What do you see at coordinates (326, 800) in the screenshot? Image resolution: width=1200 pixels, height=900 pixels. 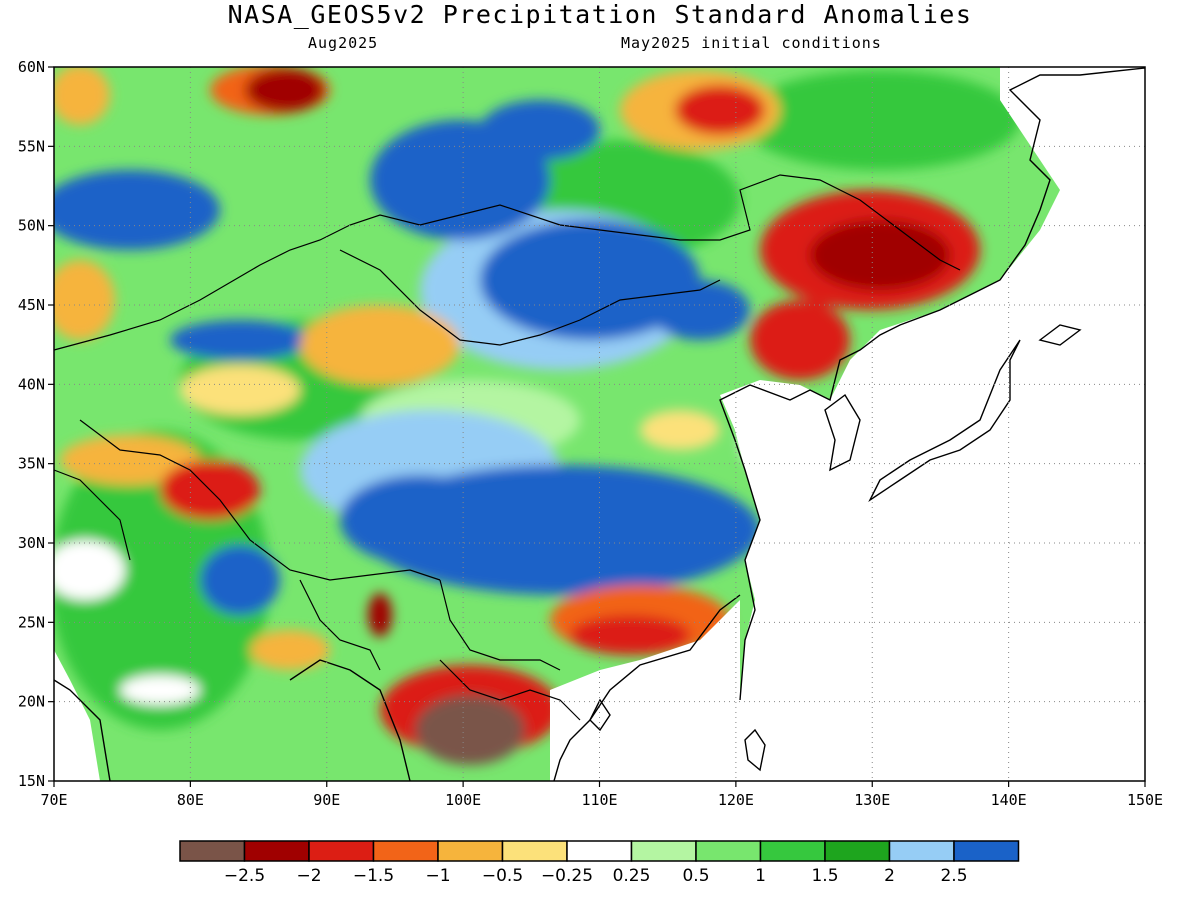 I see `lon-tick-label: 90E` at bounding box center [326, 800].